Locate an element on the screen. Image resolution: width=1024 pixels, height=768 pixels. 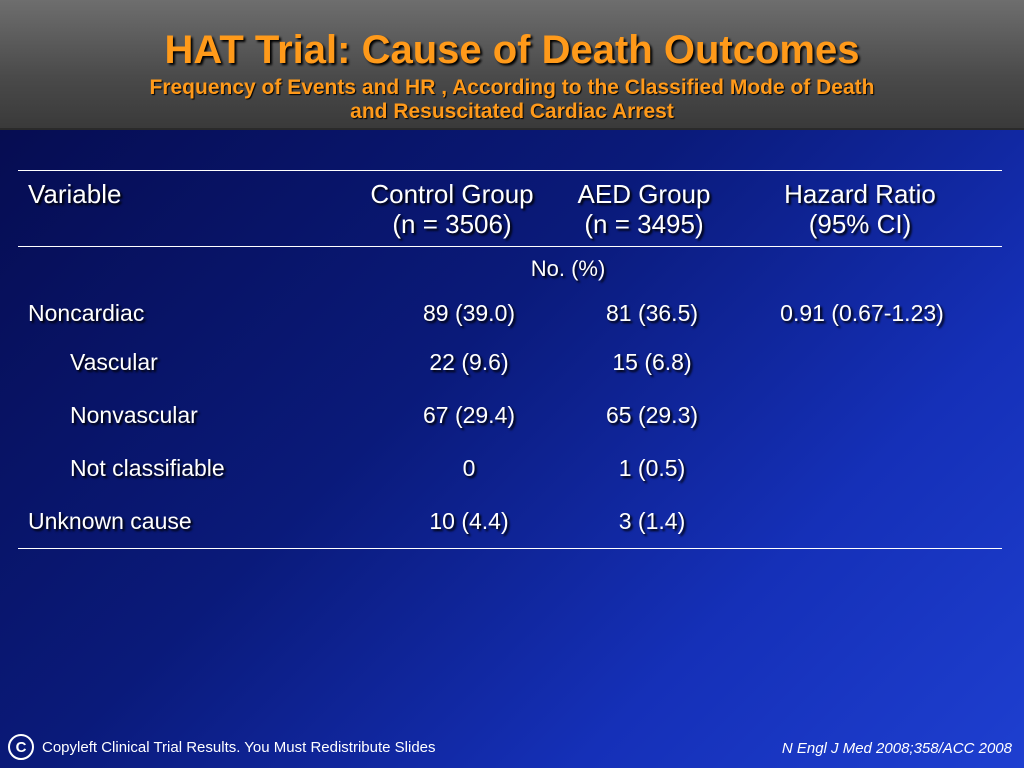
header-control-group: Control Group (n = 3506) is located at coordinates (452, 209).